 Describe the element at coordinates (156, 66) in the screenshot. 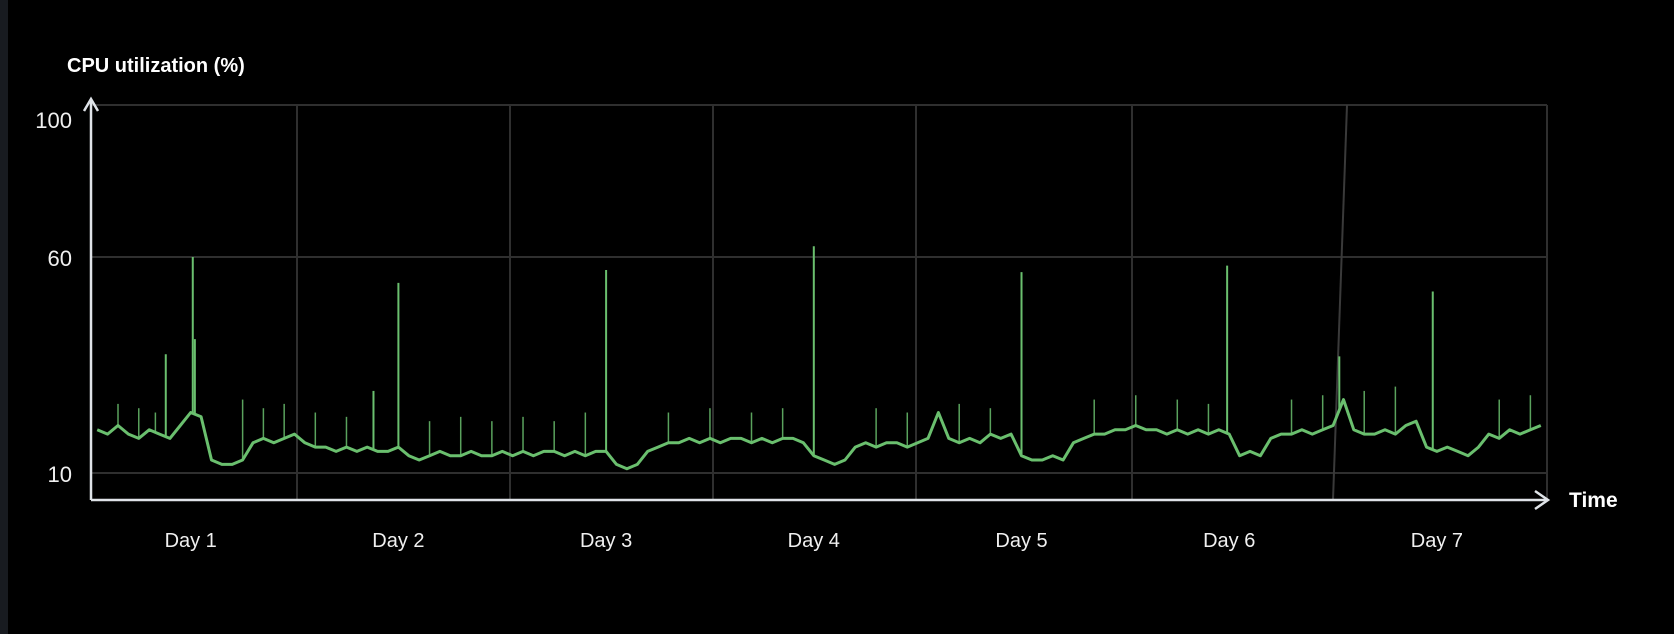

I see `y-axis-title: CPU utilization (%)` at that location.